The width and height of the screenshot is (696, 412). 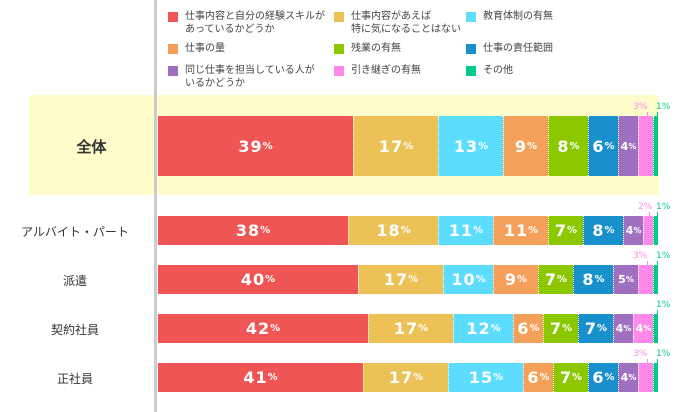 I want to click on segment-value: 42, so click(x=258, y=328).